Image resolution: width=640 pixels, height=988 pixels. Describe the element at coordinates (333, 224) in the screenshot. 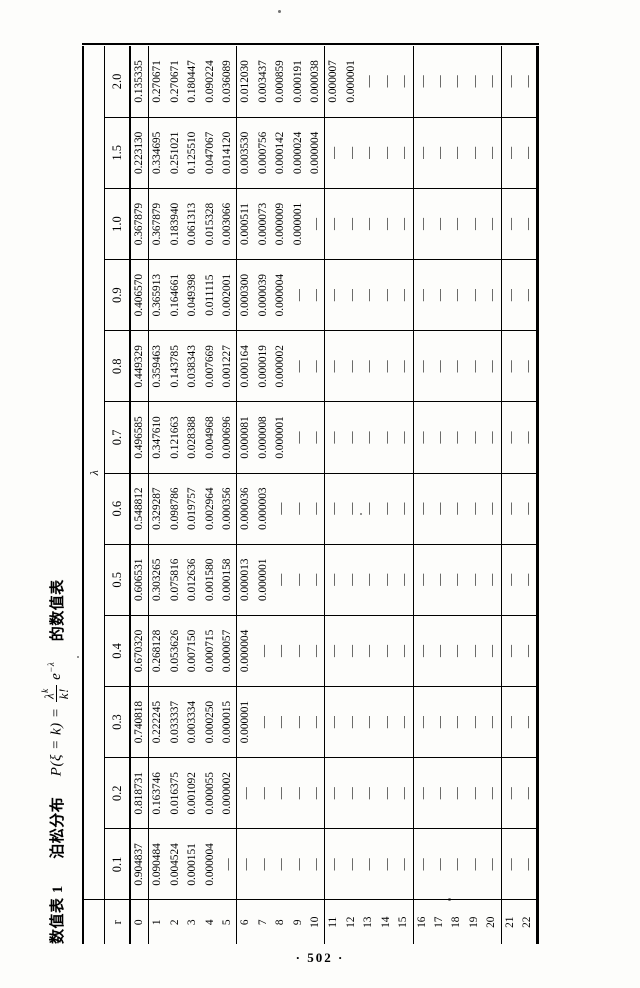

I see `cell-k11-lambda1.0: —` at that location.